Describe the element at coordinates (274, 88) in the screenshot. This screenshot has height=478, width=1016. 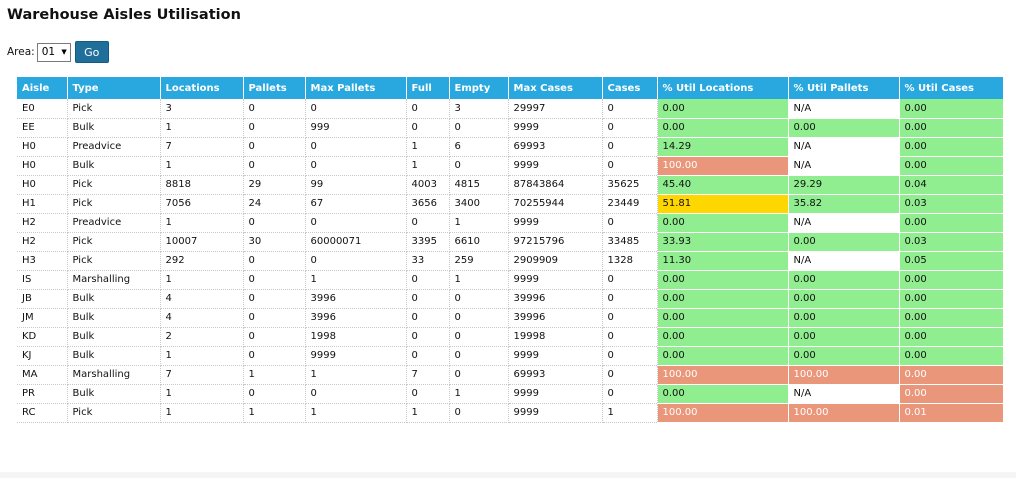
I see `column-header-pallets: Pallets` at that location.